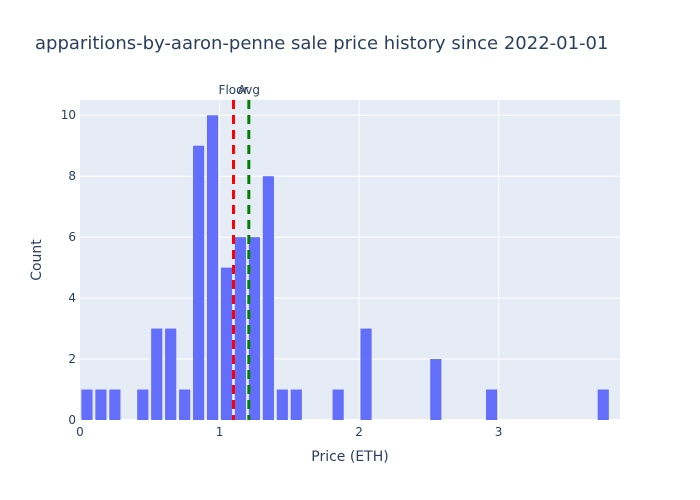 This screenshot has height=500, width=700. What do you see at coordinates (234, 90) in the screenshot?
I see `reference-line-label: Floor` at bounding box center [234, 90].